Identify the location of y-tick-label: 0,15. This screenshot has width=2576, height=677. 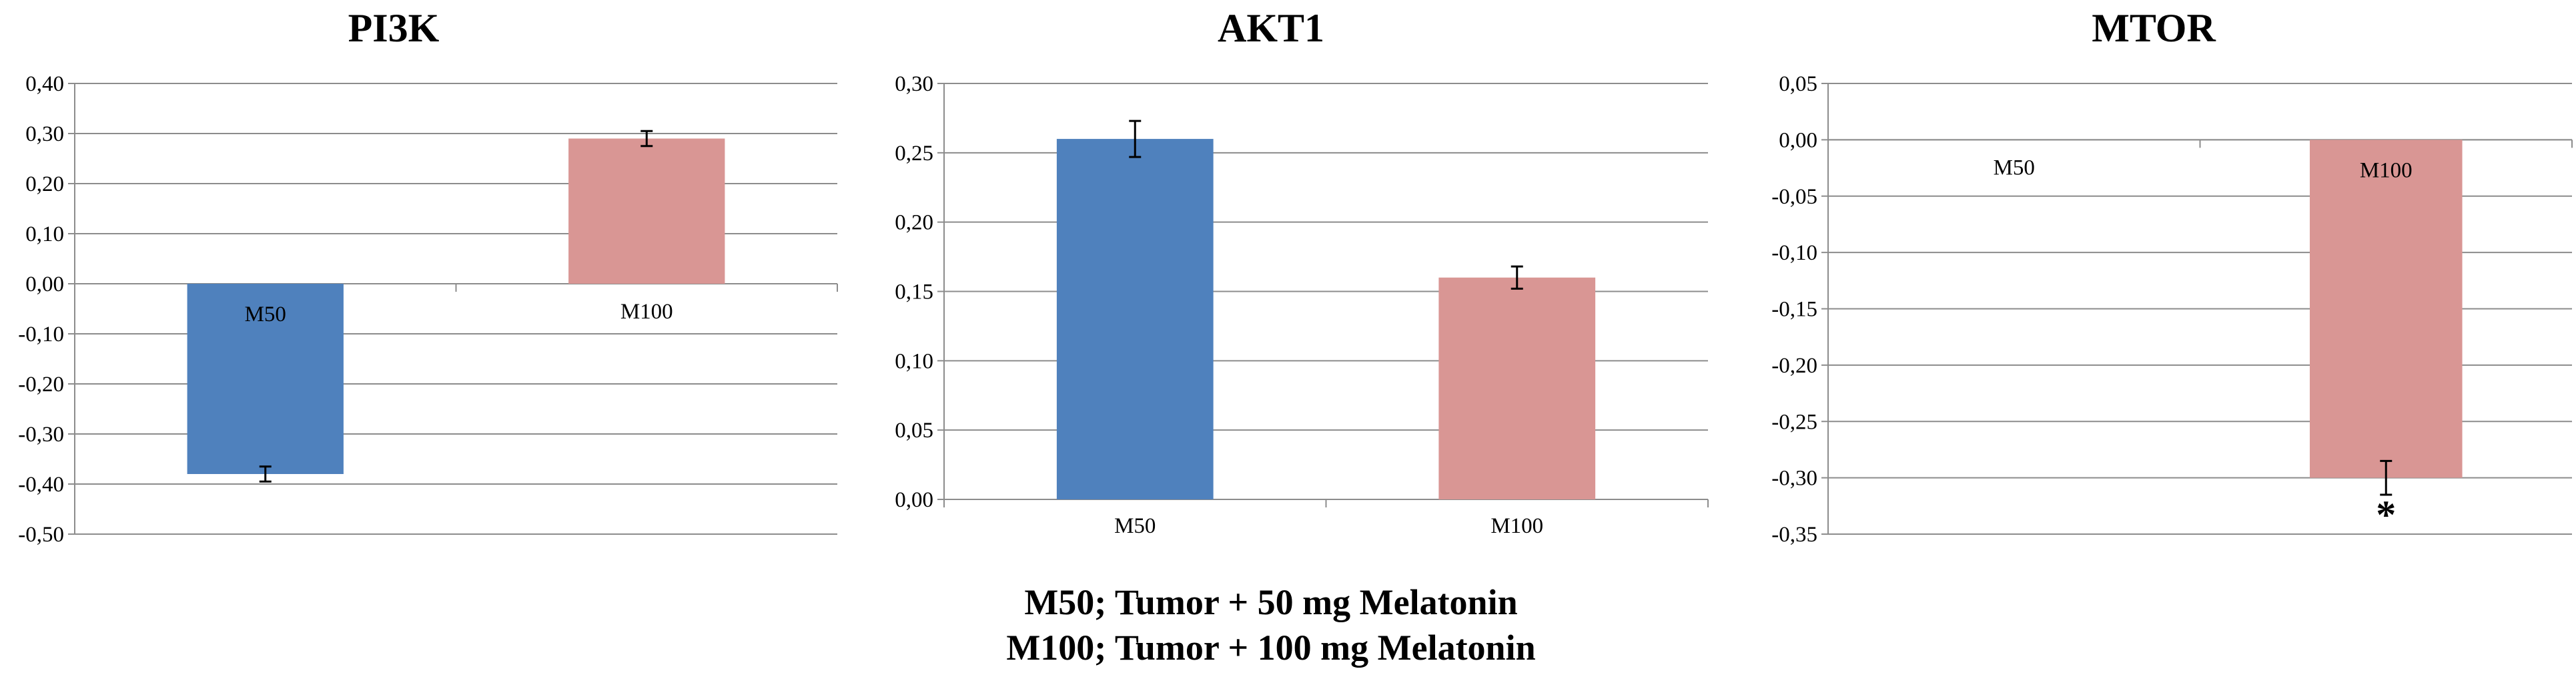
(914, 292).